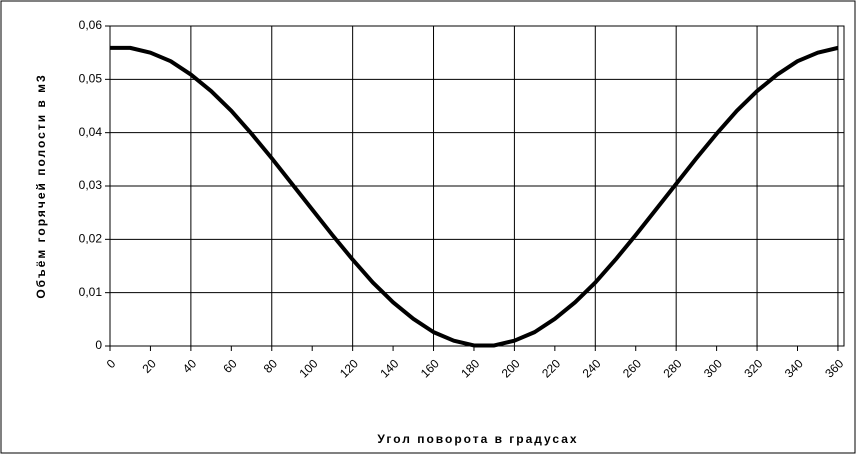 This screenshot has height=455, width=857. What do you see at coordinates (91, 185) in the screenshot?
I see `y-tick-label: 0,03` at bounding box center [91, 185].